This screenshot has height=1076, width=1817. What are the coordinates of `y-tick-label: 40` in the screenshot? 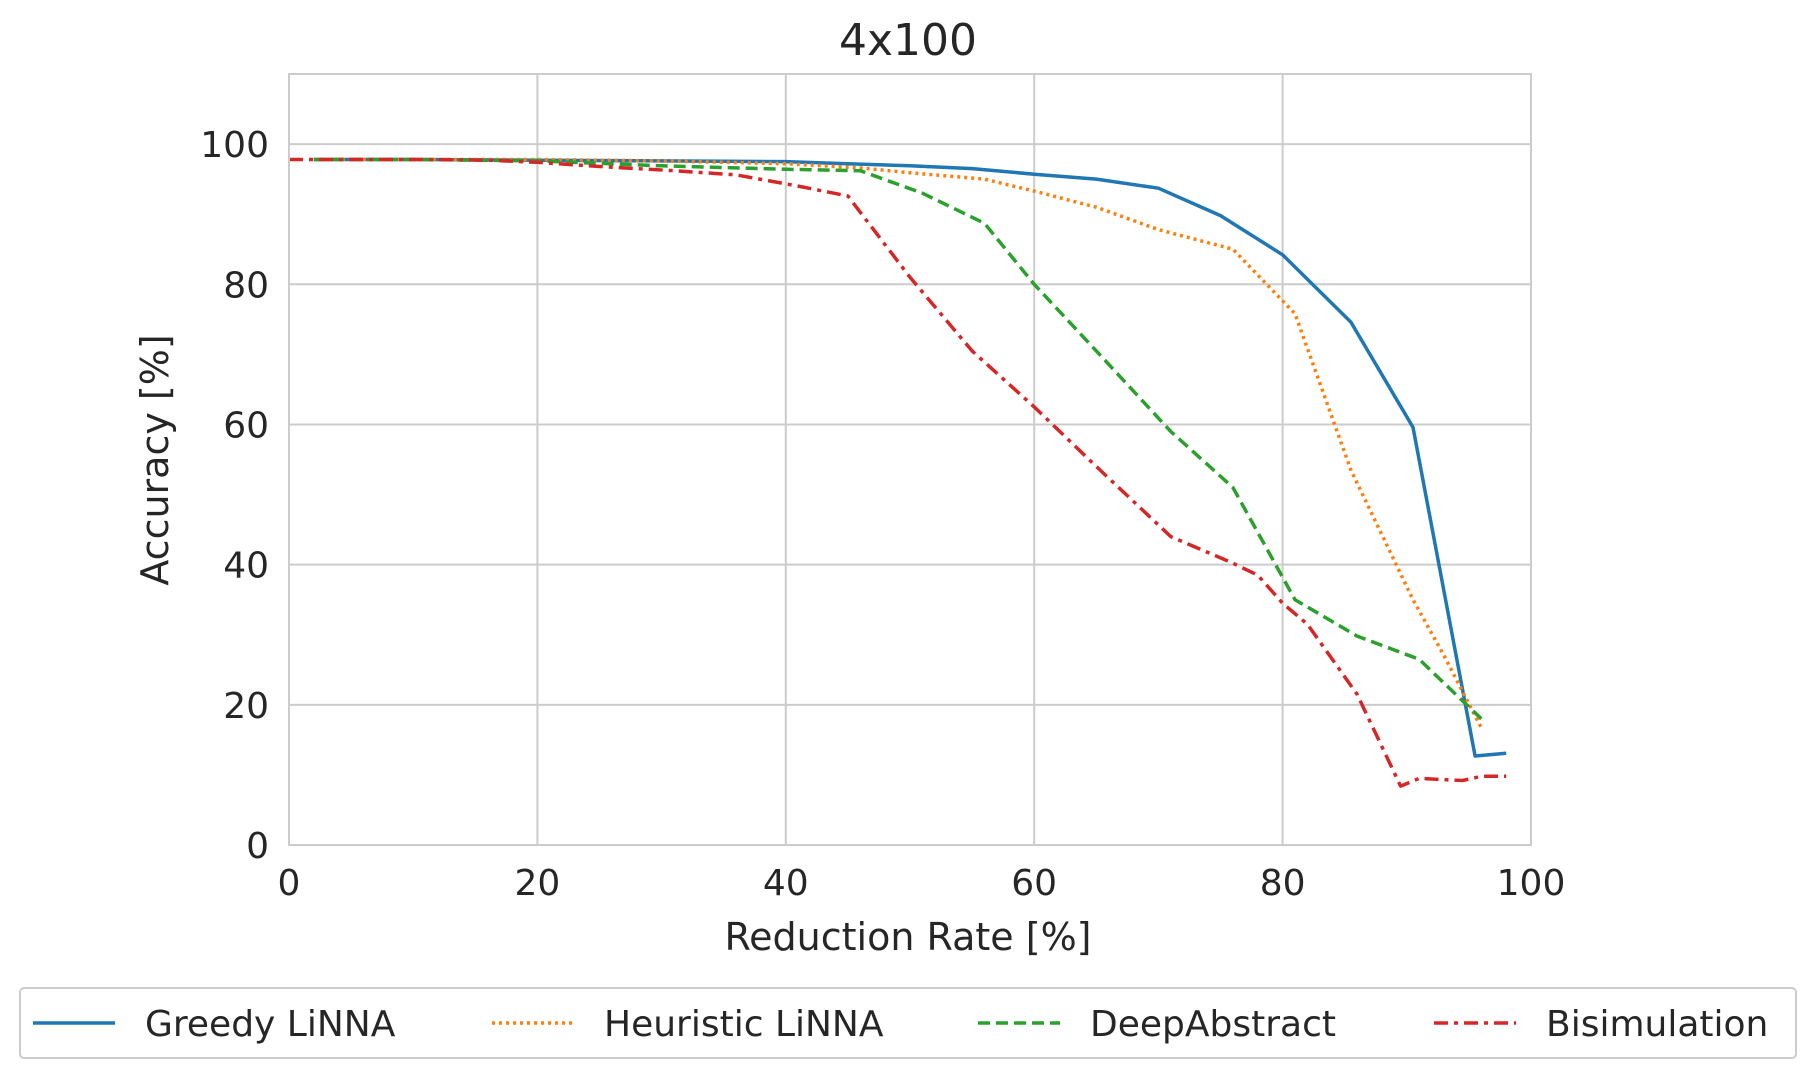 It's located at (246, 566).